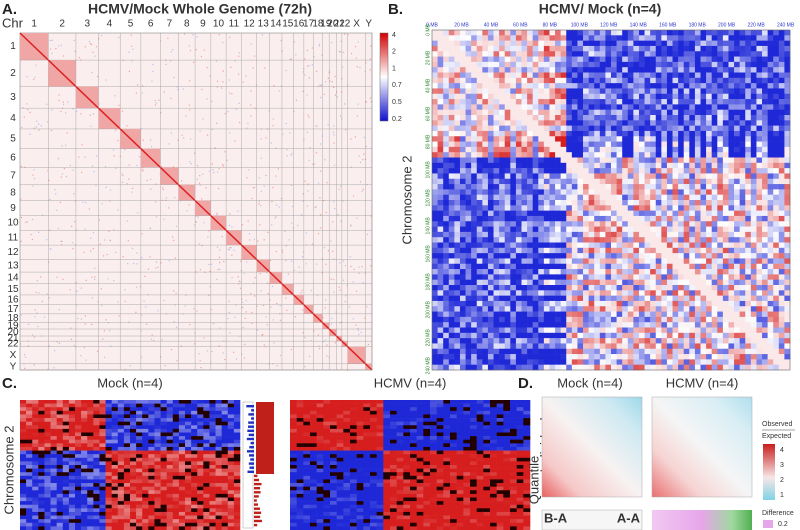 Image resolution: width=800 pixels, height=530 pixels. I want to click on chr-label-top: 20, so click(333, 24).